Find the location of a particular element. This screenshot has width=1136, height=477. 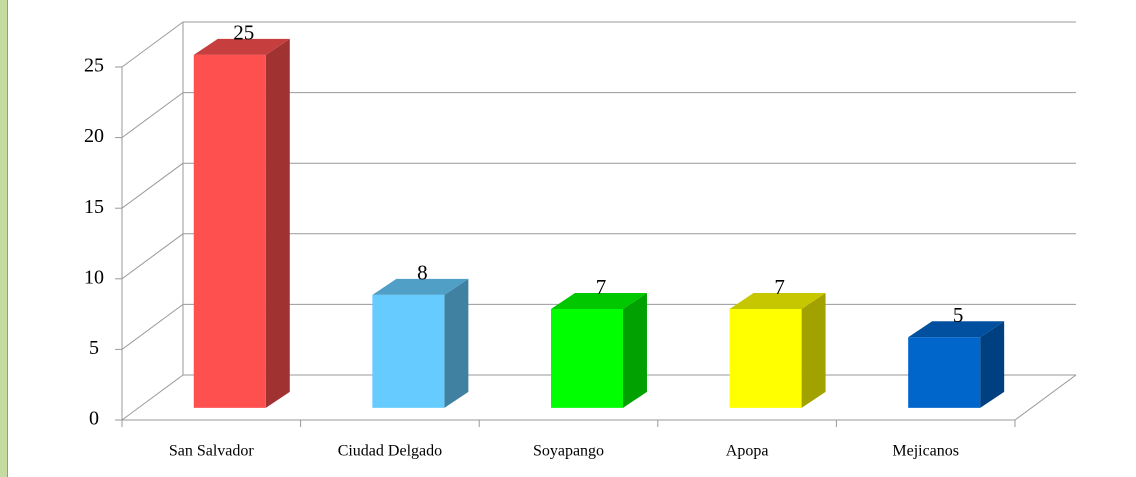

y-tick-label: 10 is located at coordinates (94, 277).